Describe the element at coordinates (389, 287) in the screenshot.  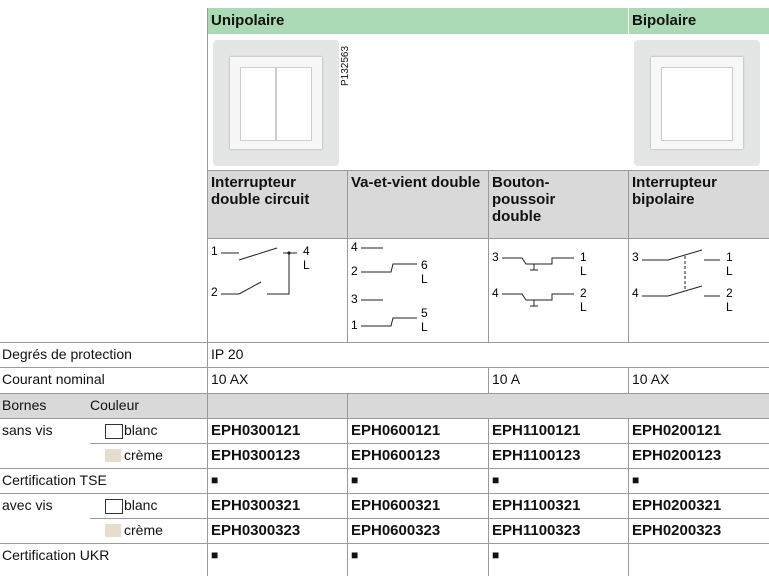
I see `wiring-diagram: 4 2 6 L 3 1 5 L` at that location.